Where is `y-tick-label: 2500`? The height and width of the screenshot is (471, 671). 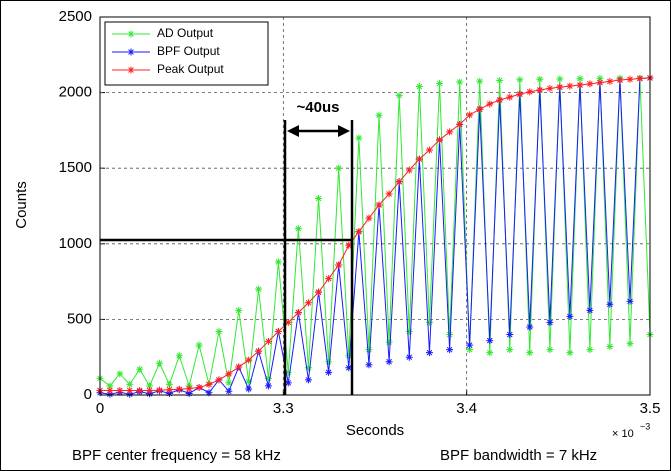 y-tick-label: 2500 is located at coordinates (75, 16).